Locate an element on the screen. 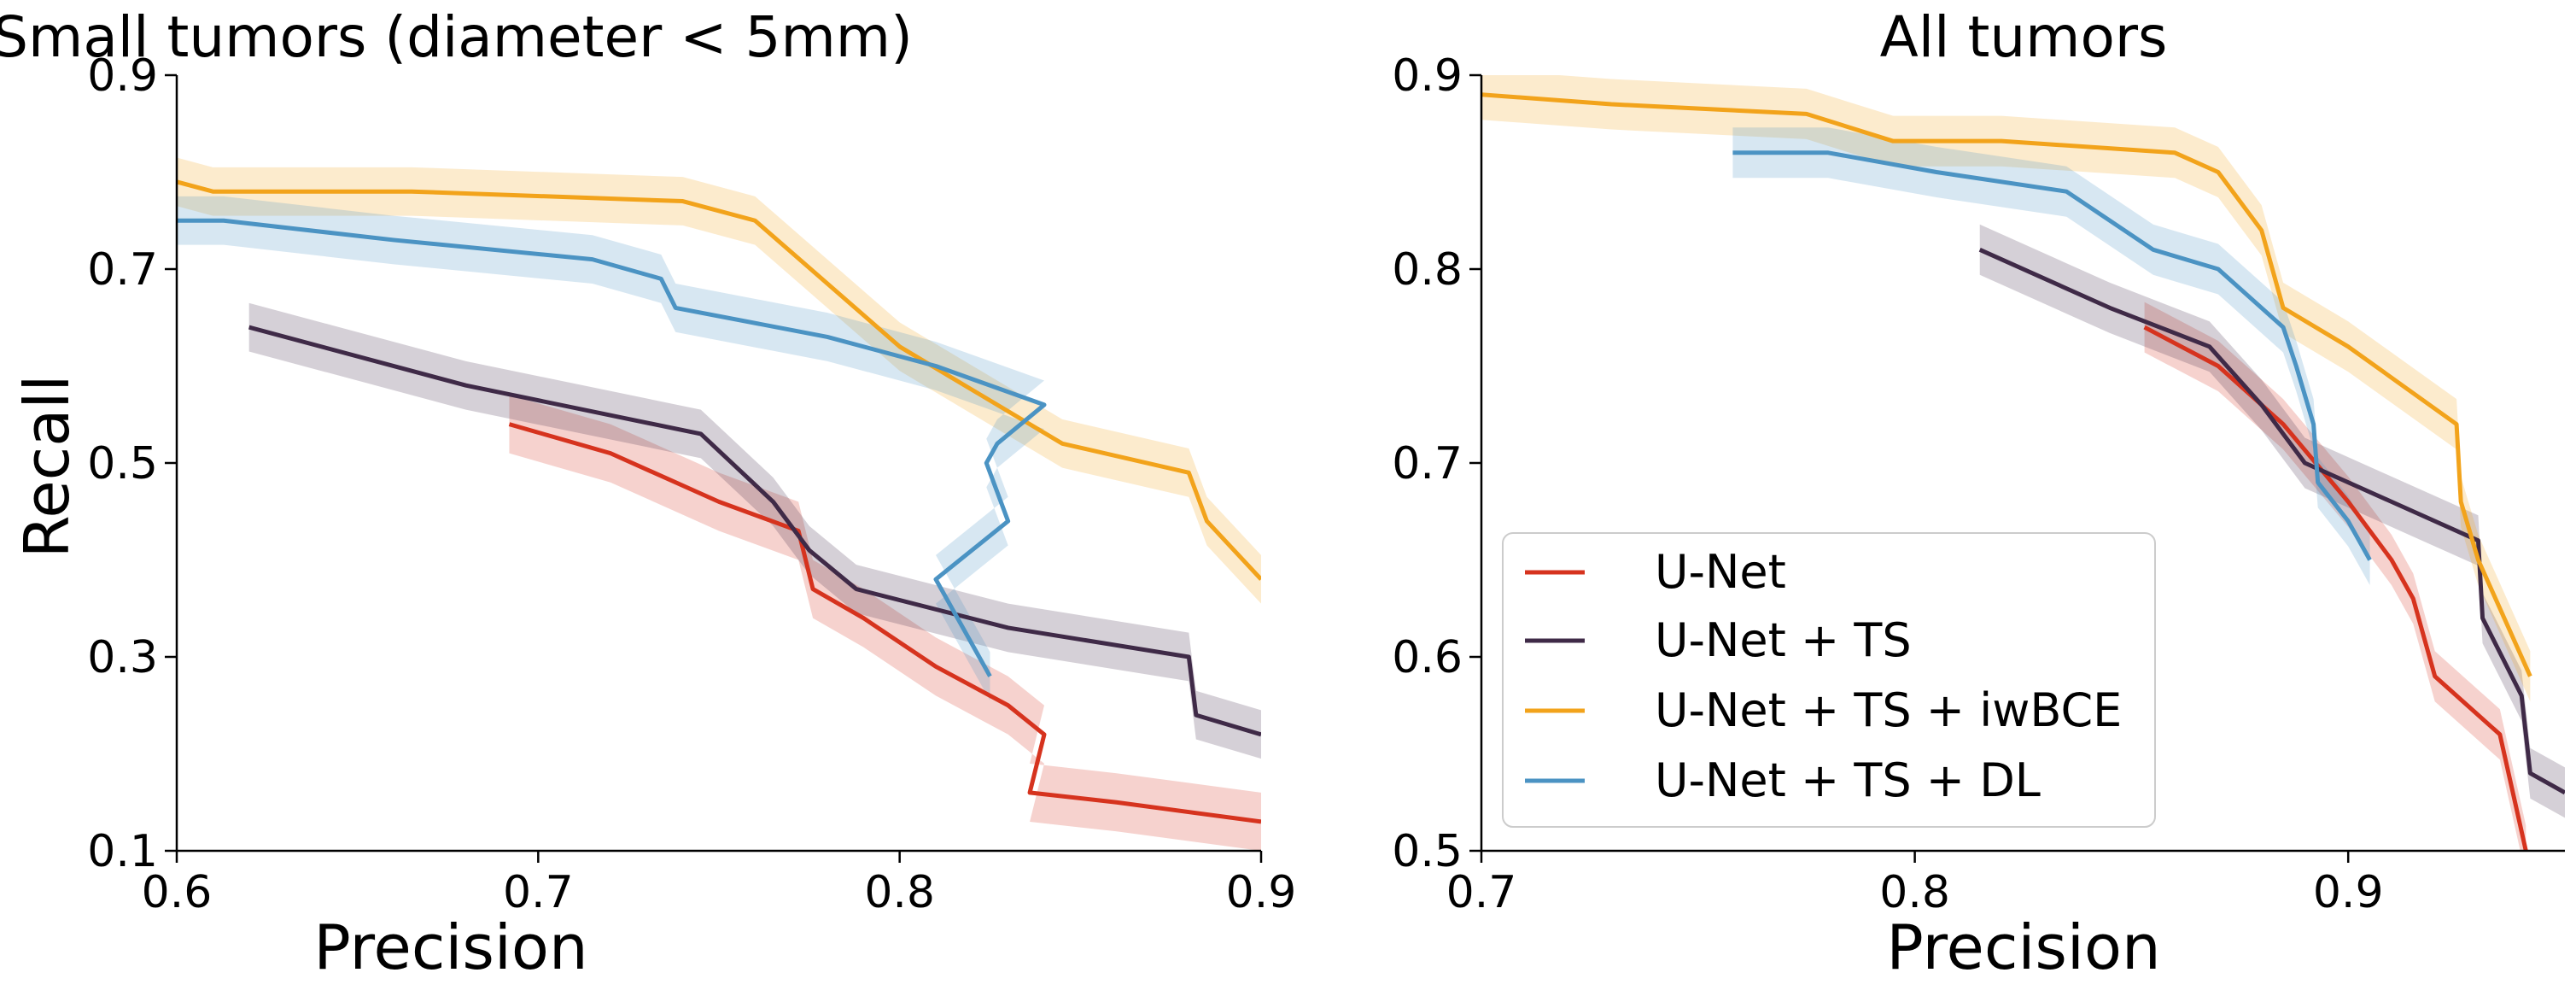 The image size is (2576, 1002). y-tick-label: 0.8 is located at coordinates (1427, 270).